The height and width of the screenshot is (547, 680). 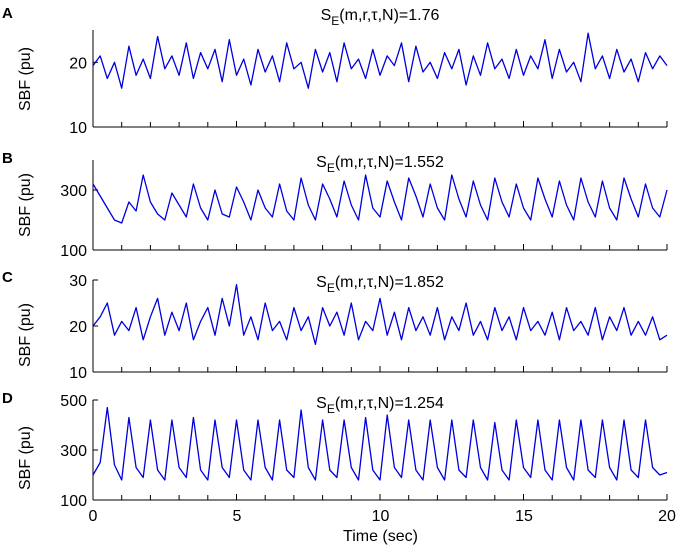 What do you see at coordinates (7, 277) in the screenshot?
I see `panel-c-label: C` at bounding box center [7, 277].